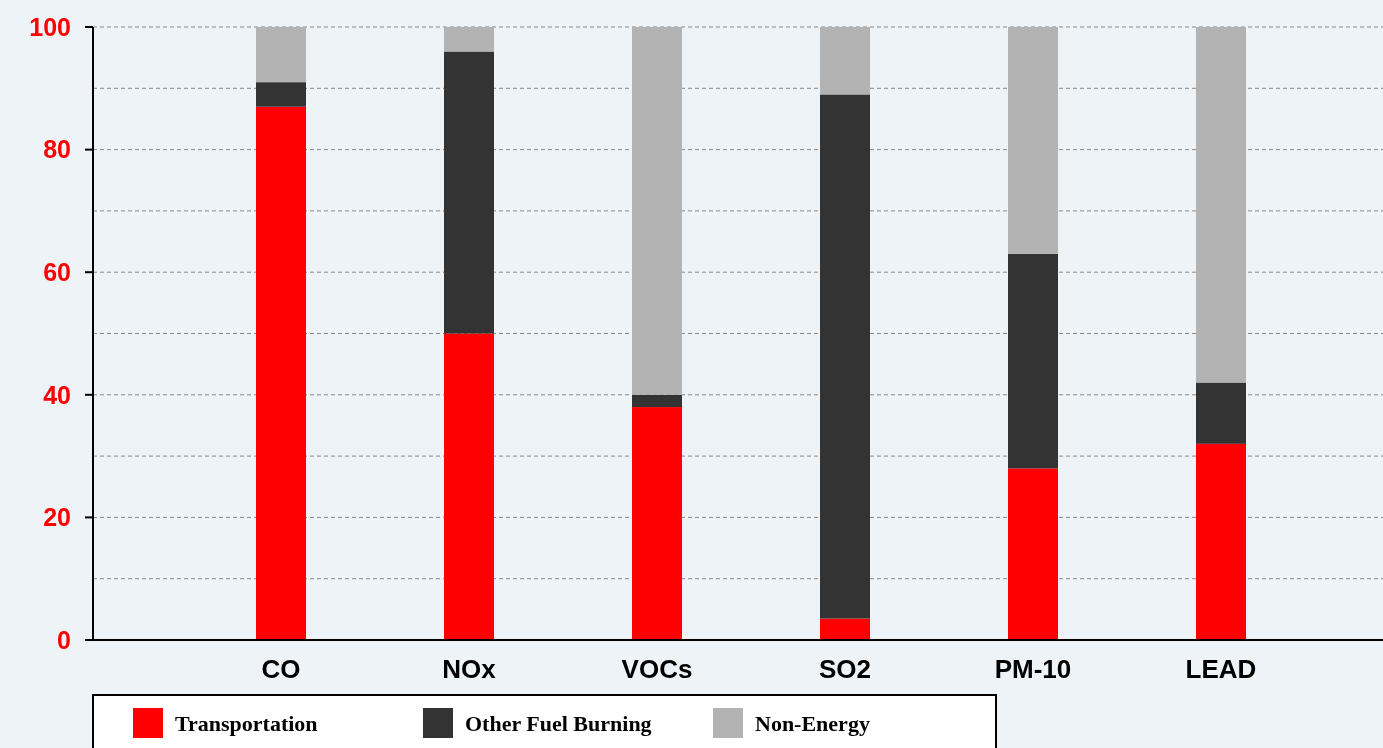 The width and height of the screenshot is (1383, 748). What do you see at coordinates (558, 723) in the screenshot?
I see `legend-label: Other Fuel Burning` at bounding box center [558, 723].